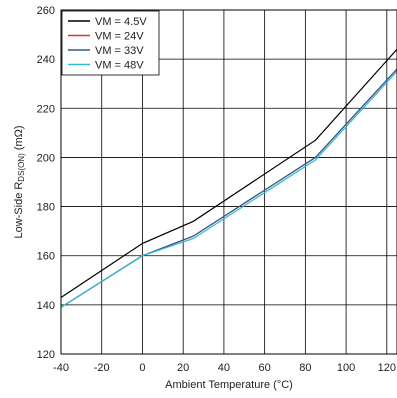 The width and height of the screenshot is (397, 398). I want to click on legend-label: VM = 24V, so click(119, 37).